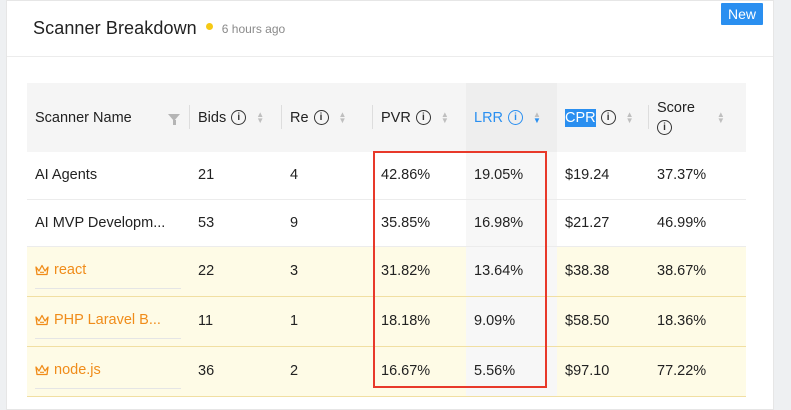 This screenshot has height=410, width=791. I want to click on cpr-cell: $19.24, so click(603, 176).